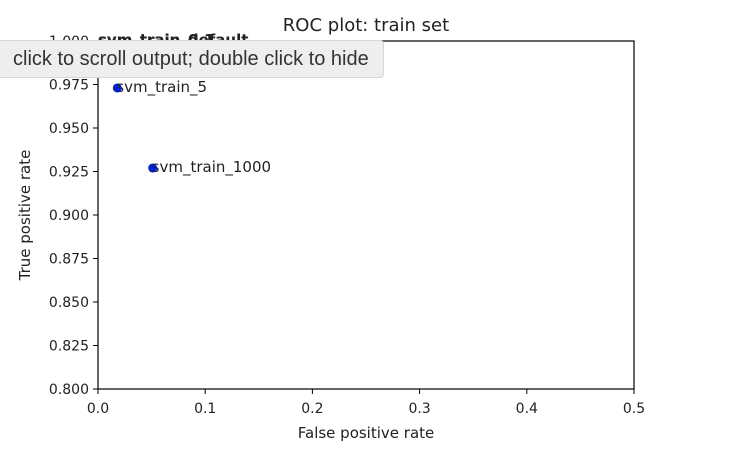 This screenshot has height=460, width=738. I want to click on y-tick-label: 0.850, so click(69, 303).